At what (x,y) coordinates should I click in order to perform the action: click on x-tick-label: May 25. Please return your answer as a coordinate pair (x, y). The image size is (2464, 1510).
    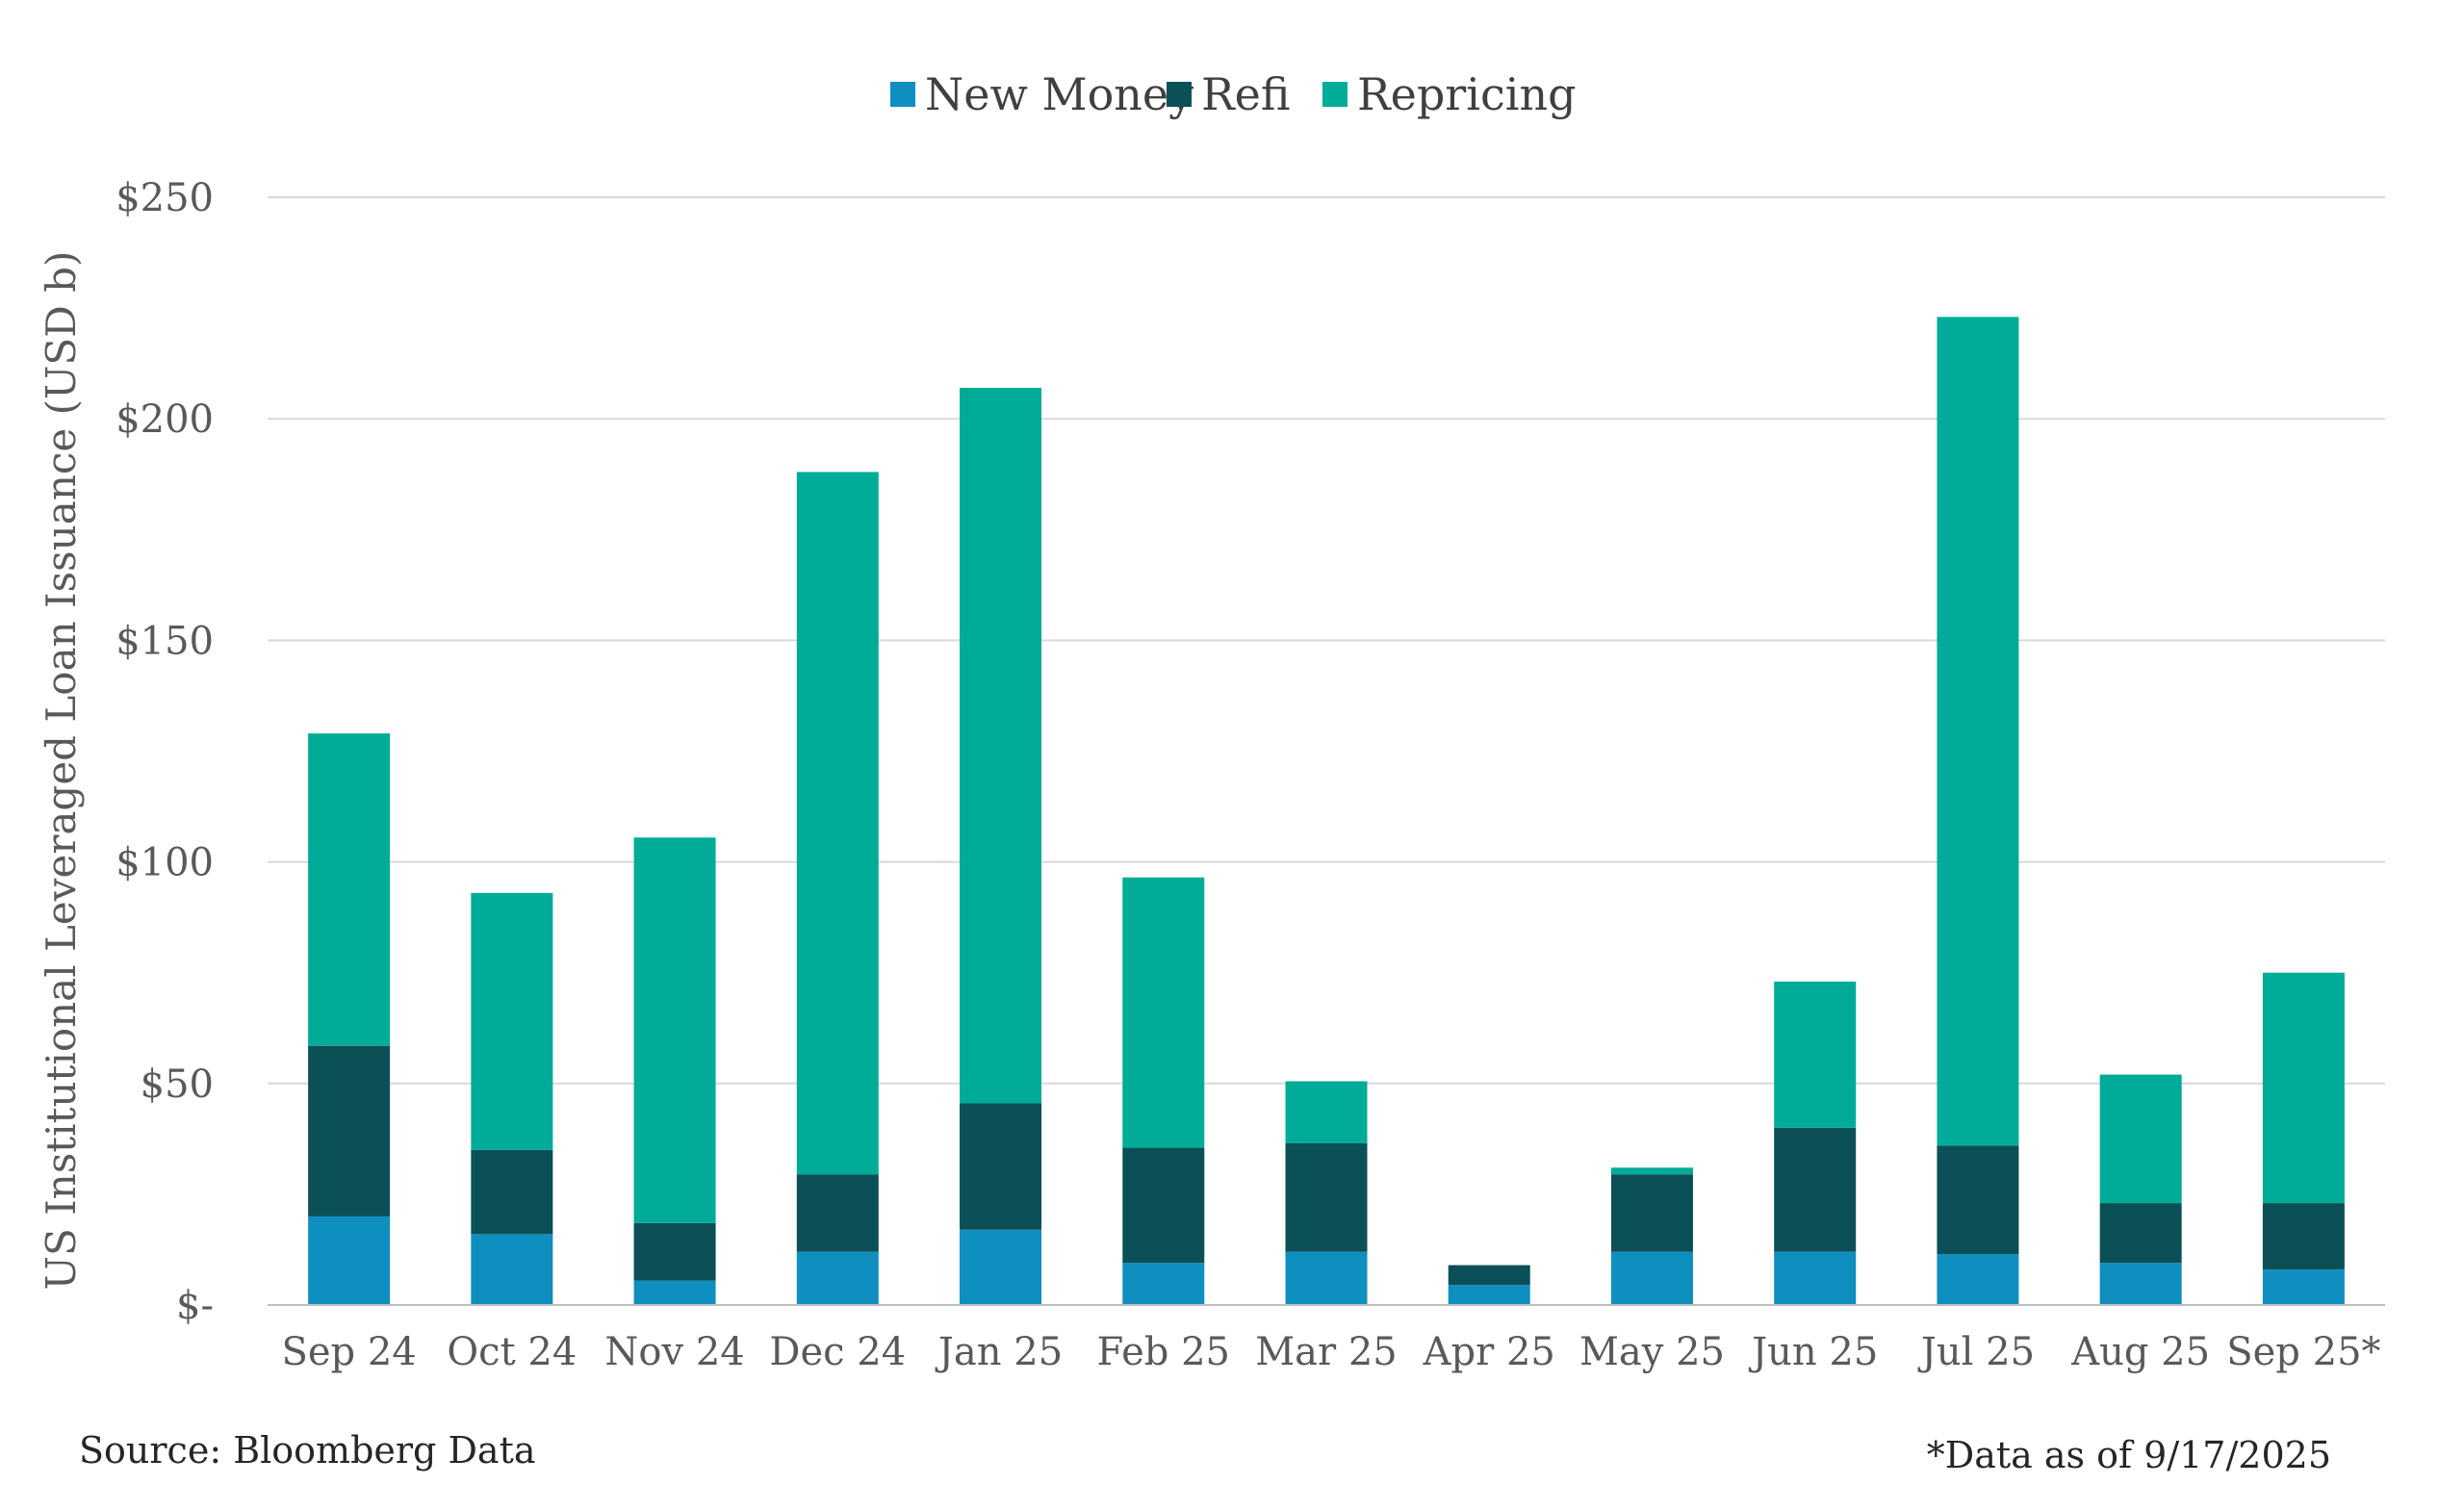
    Looking at the image, I should click on (1652, 1352).